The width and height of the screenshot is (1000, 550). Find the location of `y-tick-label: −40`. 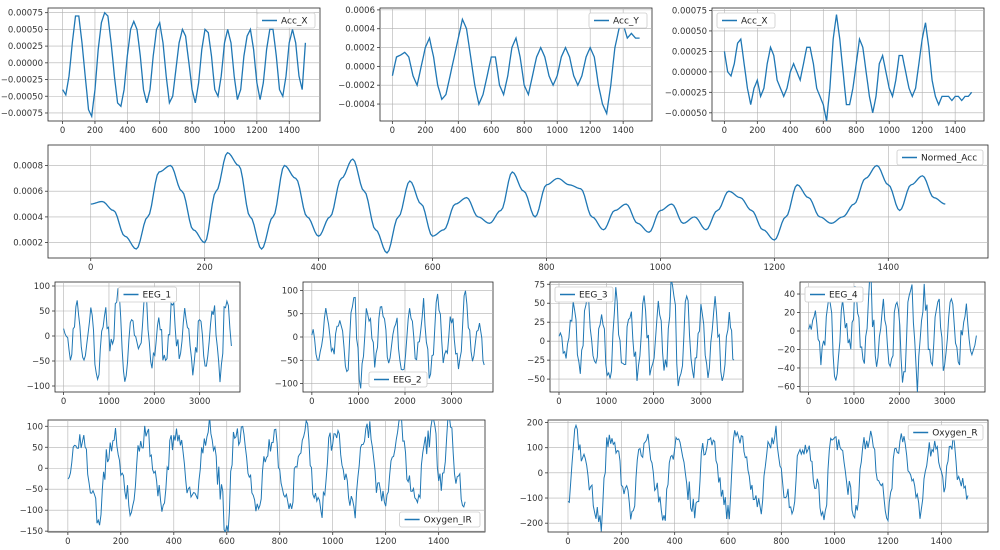

y-tick-label: −40 is located at coordinates (786, 369).